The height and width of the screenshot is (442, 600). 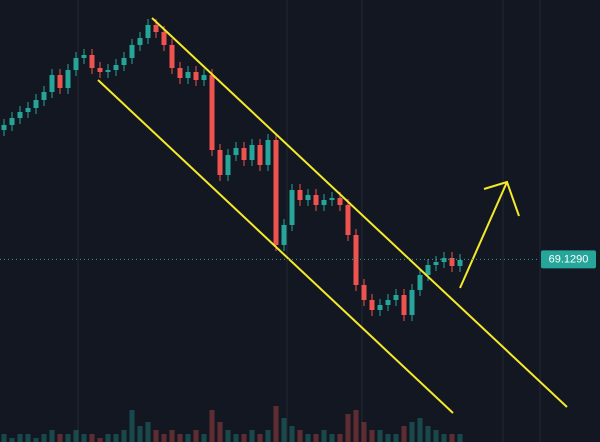 I want to click on volume-layer, so click(x=232, y=424).